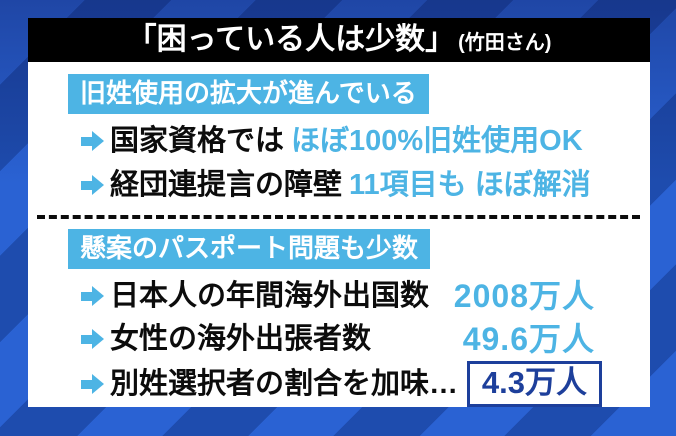  Describe the element at coordinates (270, 296) in the screenshot. I see `stat-label: 日本人の年間海外出国数` at that location.